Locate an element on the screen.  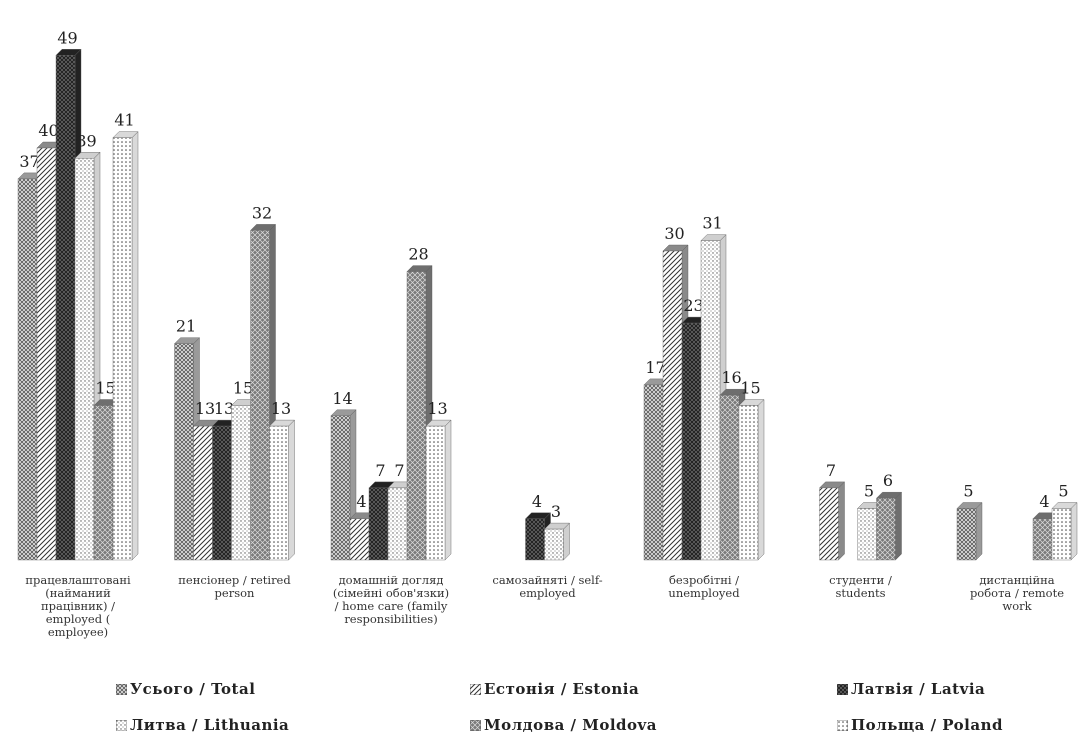
legend-item-poland: Польща / Poland is located at coordinates (919, 725).